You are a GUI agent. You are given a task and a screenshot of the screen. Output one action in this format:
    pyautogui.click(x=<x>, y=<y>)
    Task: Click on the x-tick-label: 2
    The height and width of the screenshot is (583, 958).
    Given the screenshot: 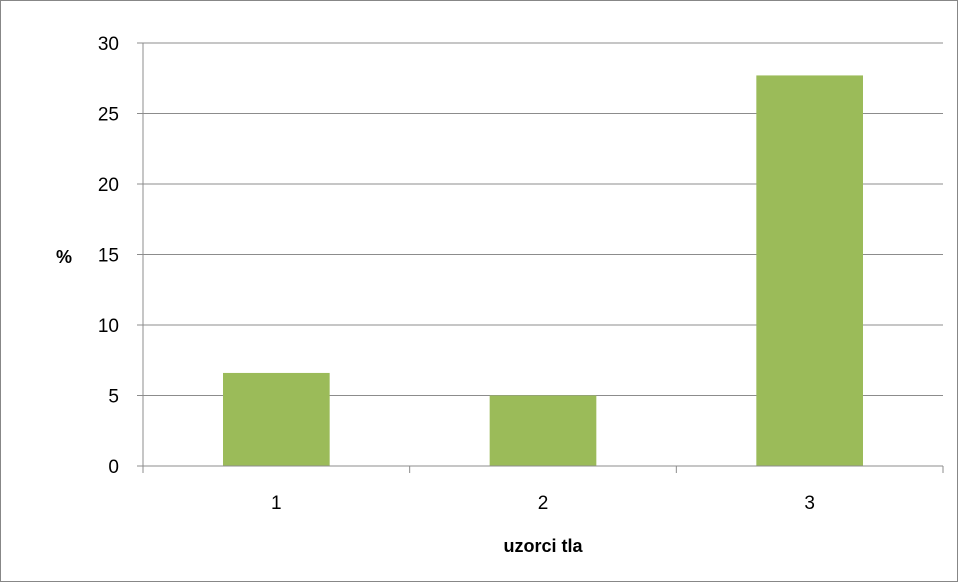 What is the action you would take?
    pyautogui.click(x=543, y=503)
    